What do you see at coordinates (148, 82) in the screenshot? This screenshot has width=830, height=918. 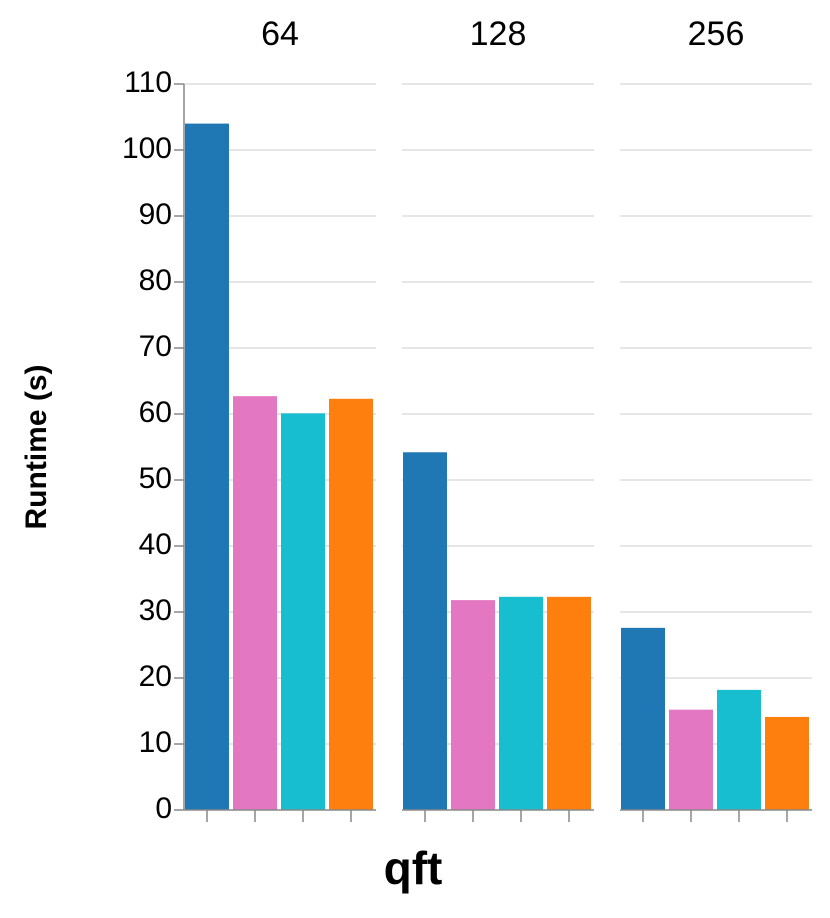 I see `y-tick-label: 110` at bounding box center [148, 82].